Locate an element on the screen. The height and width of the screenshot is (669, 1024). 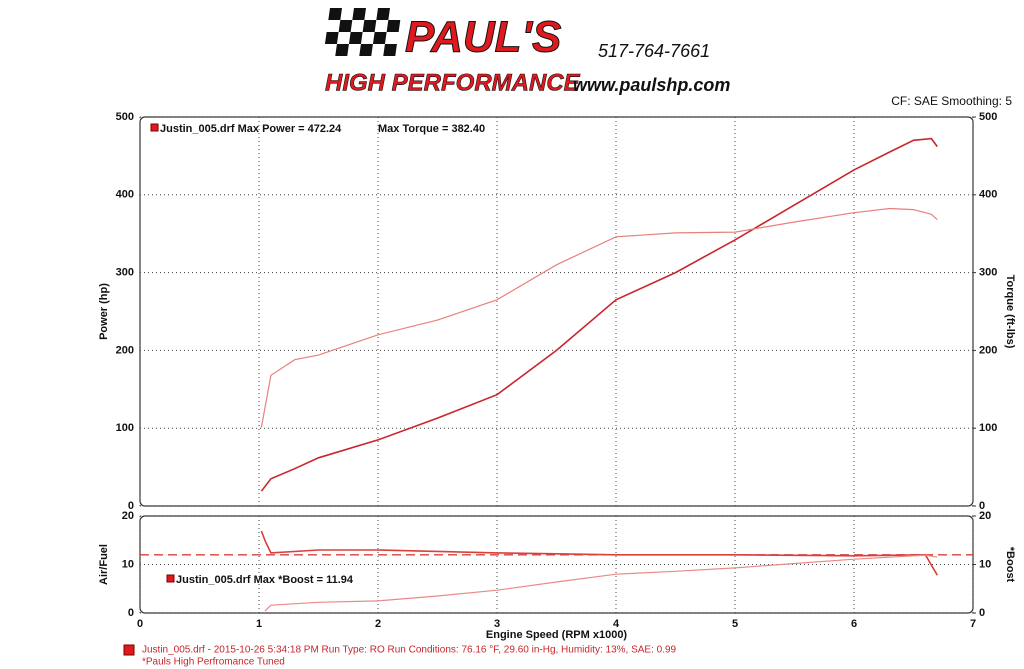
x-tick-label: 1 is located at coordinates (259, 624).